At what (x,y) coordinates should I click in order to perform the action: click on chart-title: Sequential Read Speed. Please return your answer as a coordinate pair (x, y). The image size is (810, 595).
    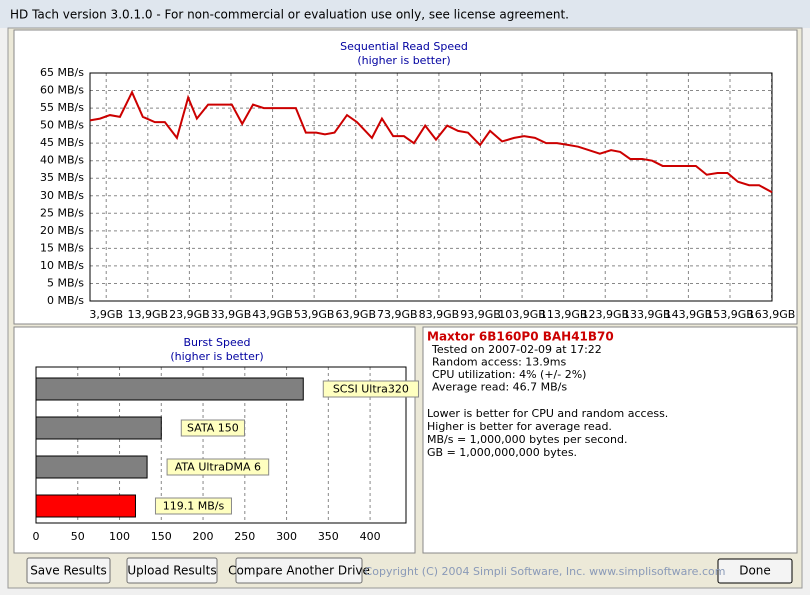
    Looking at the image, I should click on (404, 46).